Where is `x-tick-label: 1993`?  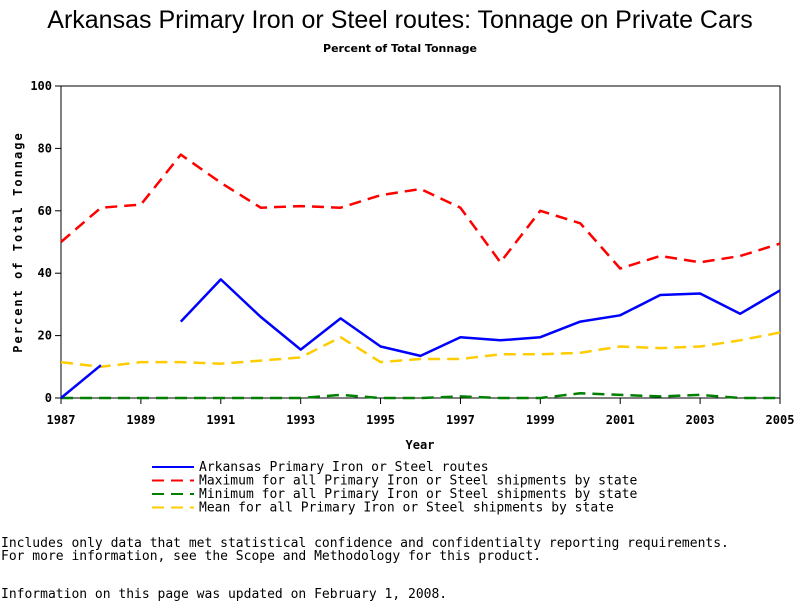
x-tick-label: 1993 is located at coordinates (300, 420).